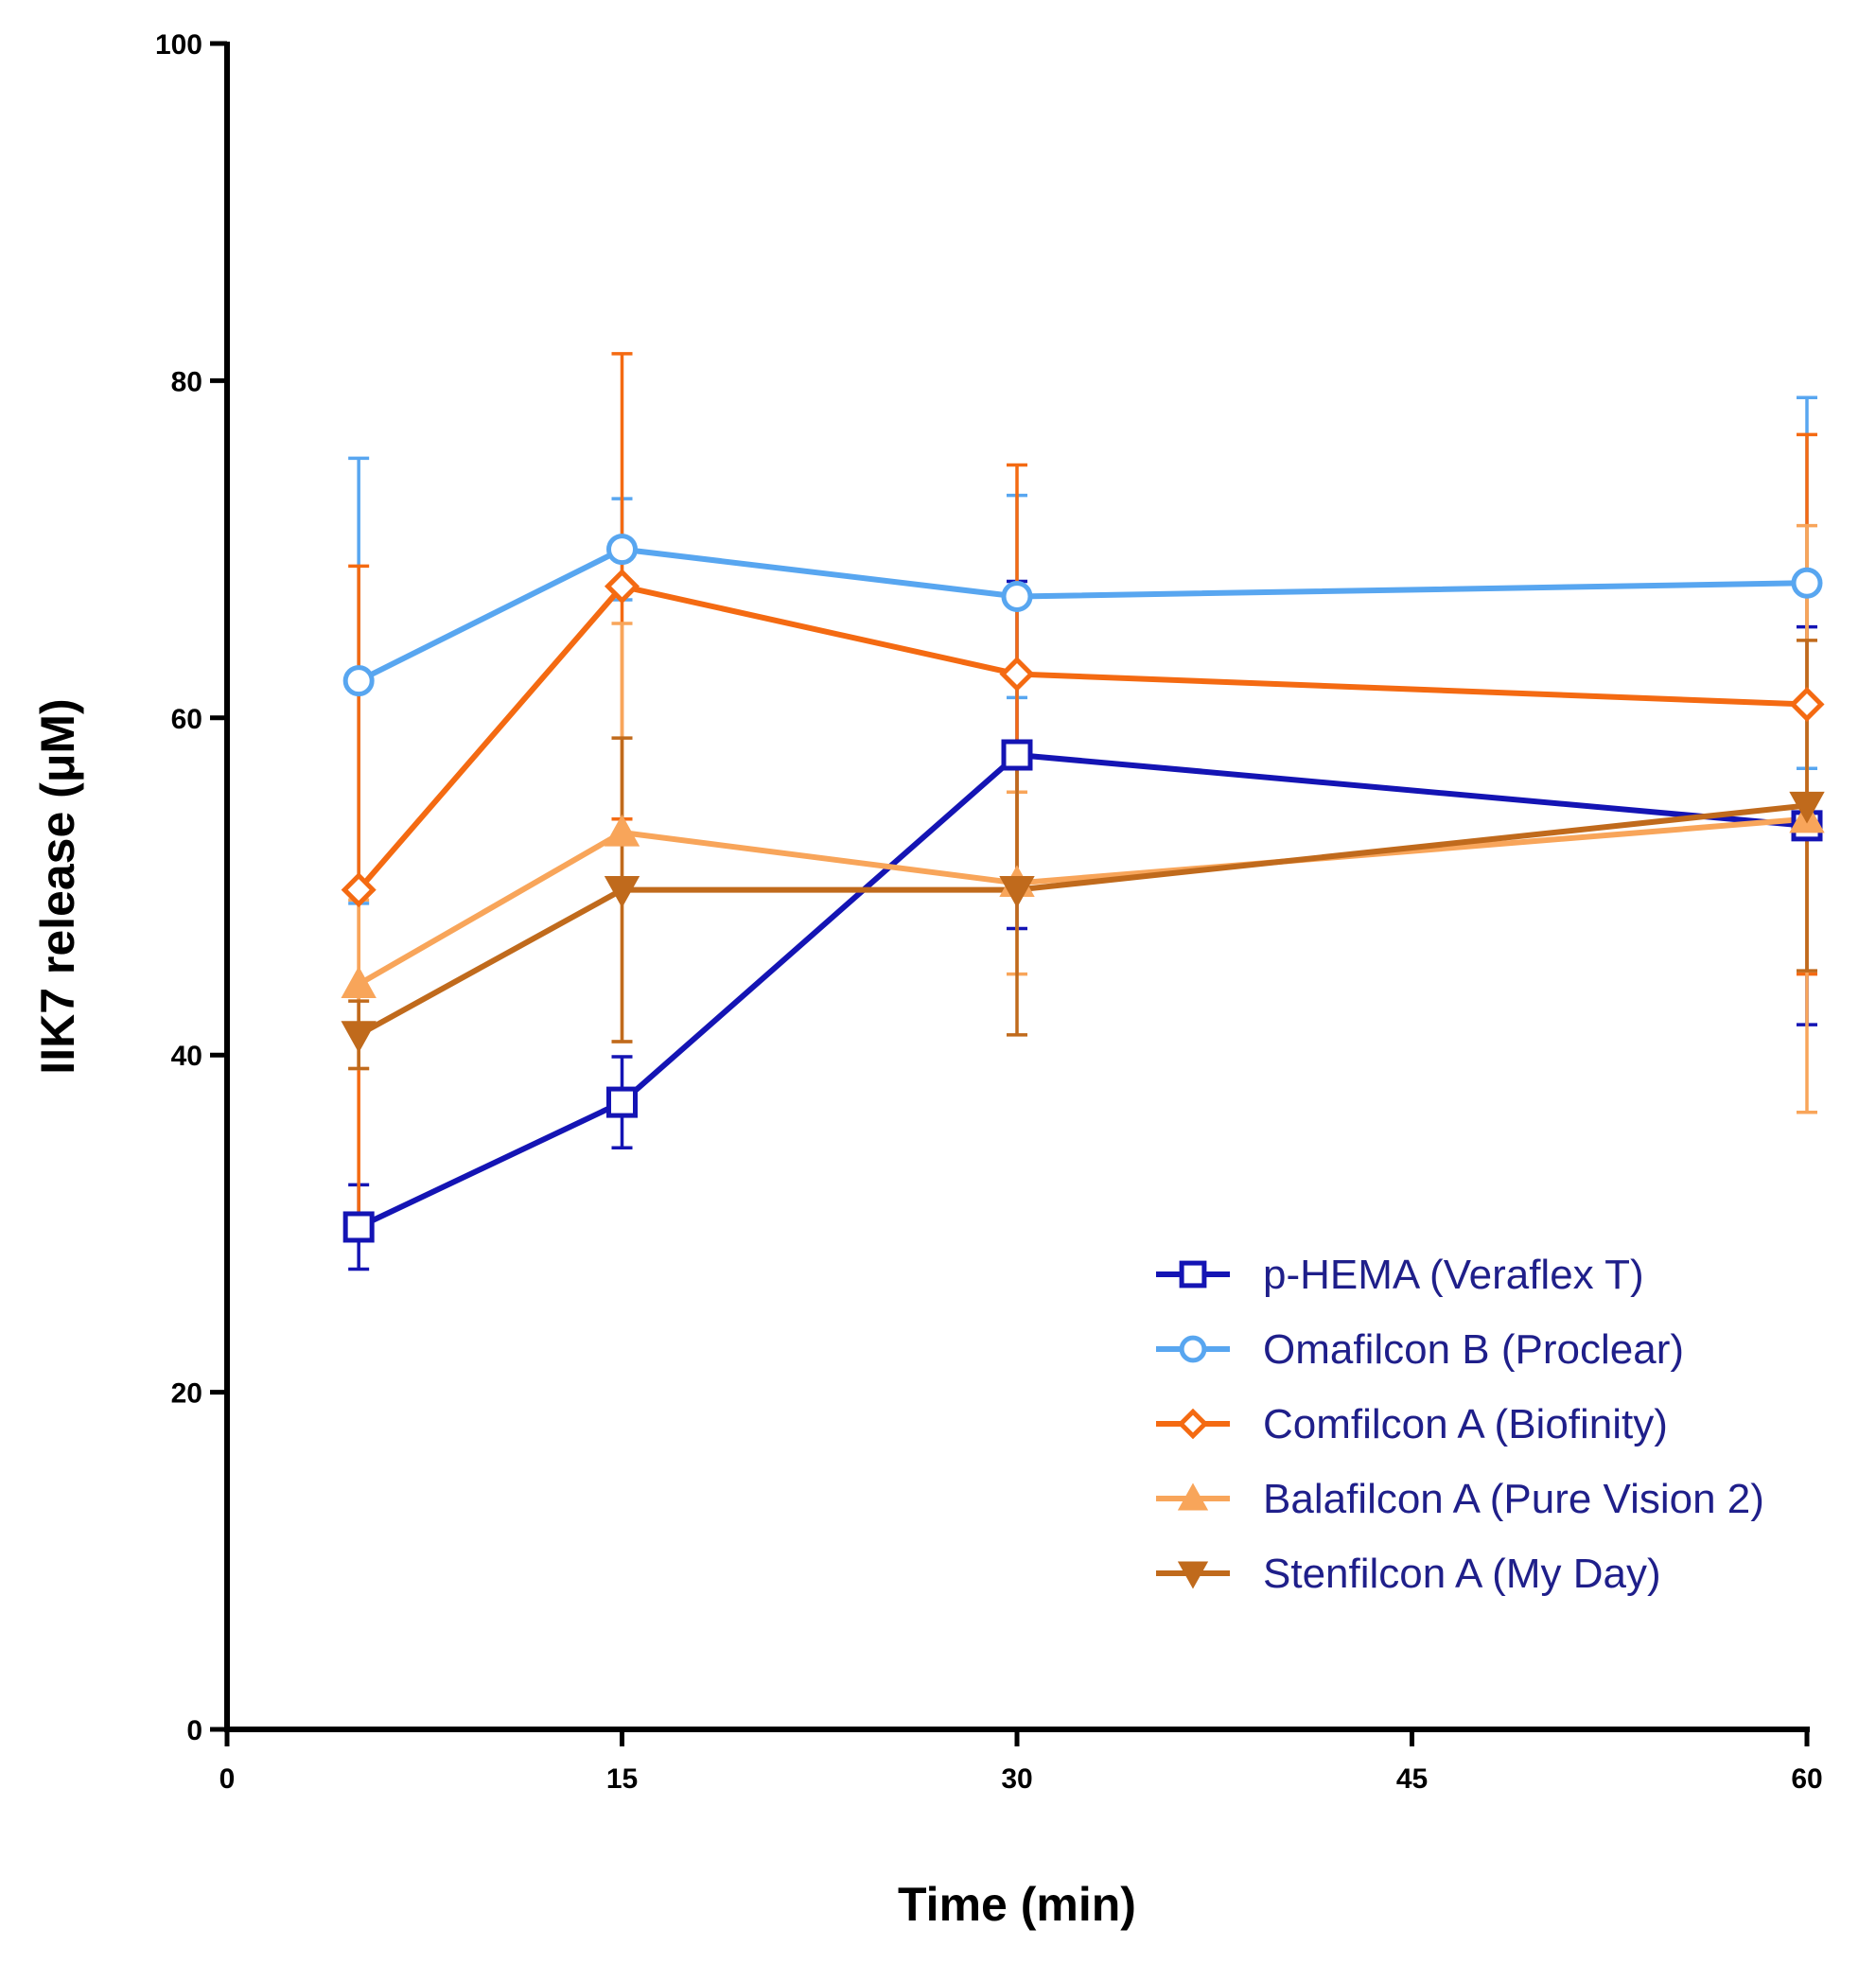 Image resolution: width=1876 pixels, height=1964 pixels. What do you see at coordinates (622, 587) in the screenshot?
I see `data-point-s2-p1` at bounding box center [622, 587].